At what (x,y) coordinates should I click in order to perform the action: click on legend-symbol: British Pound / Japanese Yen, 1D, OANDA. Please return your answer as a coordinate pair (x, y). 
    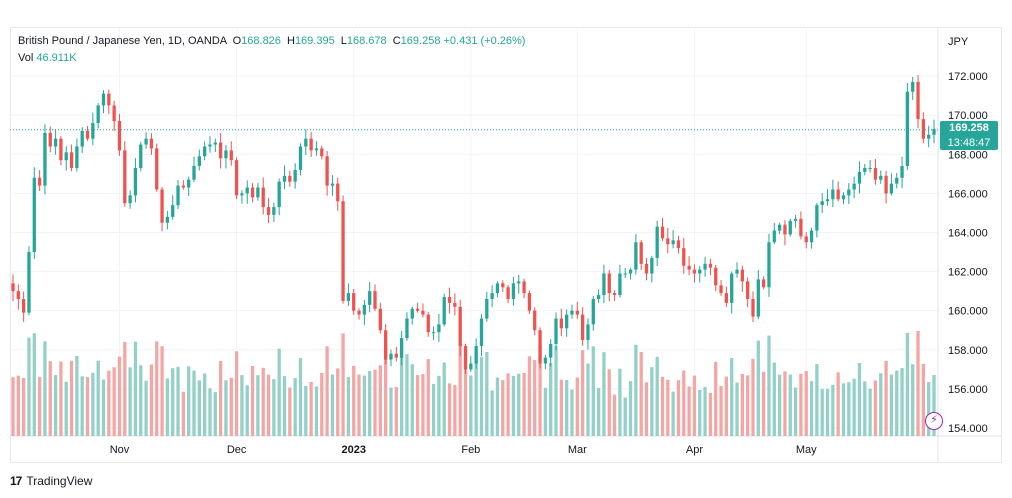
    Looking at the image, I should click on (122, 41).